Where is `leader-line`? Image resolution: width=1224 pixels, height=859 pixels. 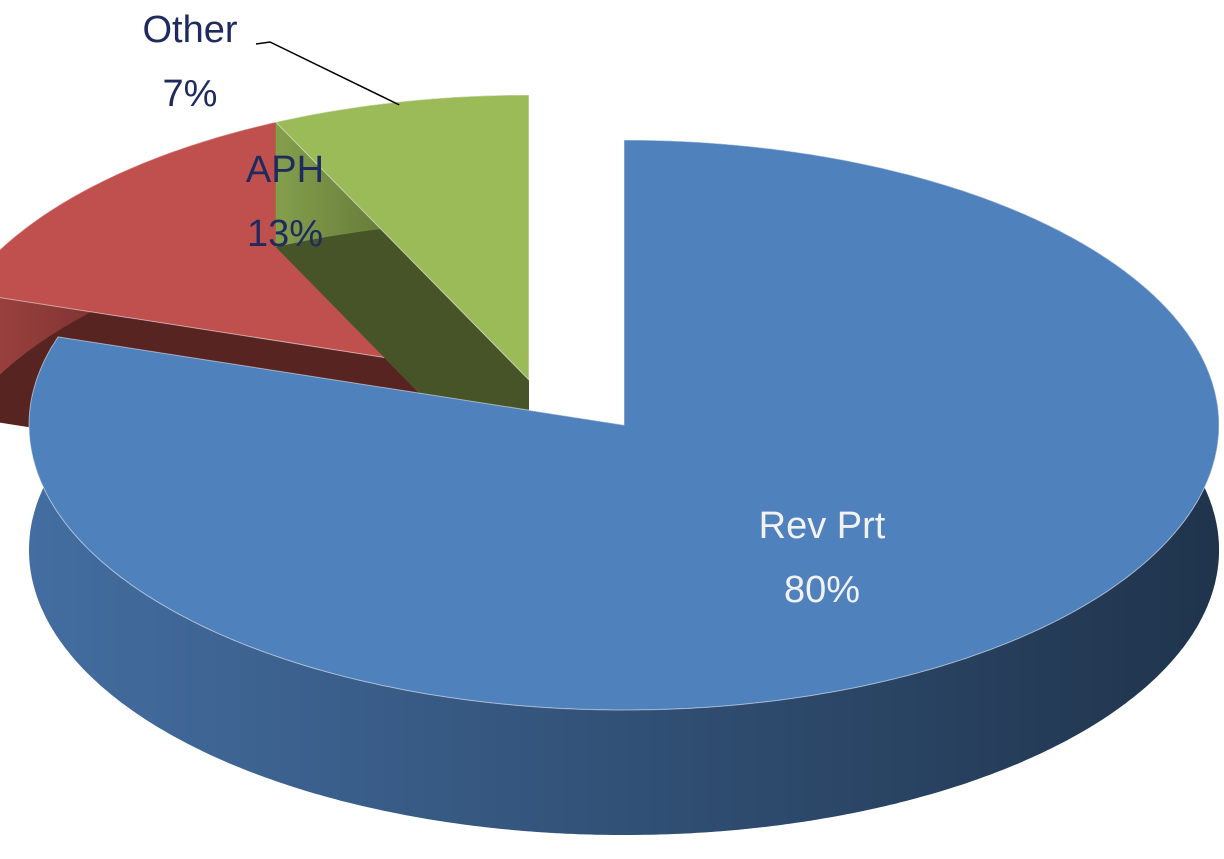 leader-line is located at coordinates (327, 73).